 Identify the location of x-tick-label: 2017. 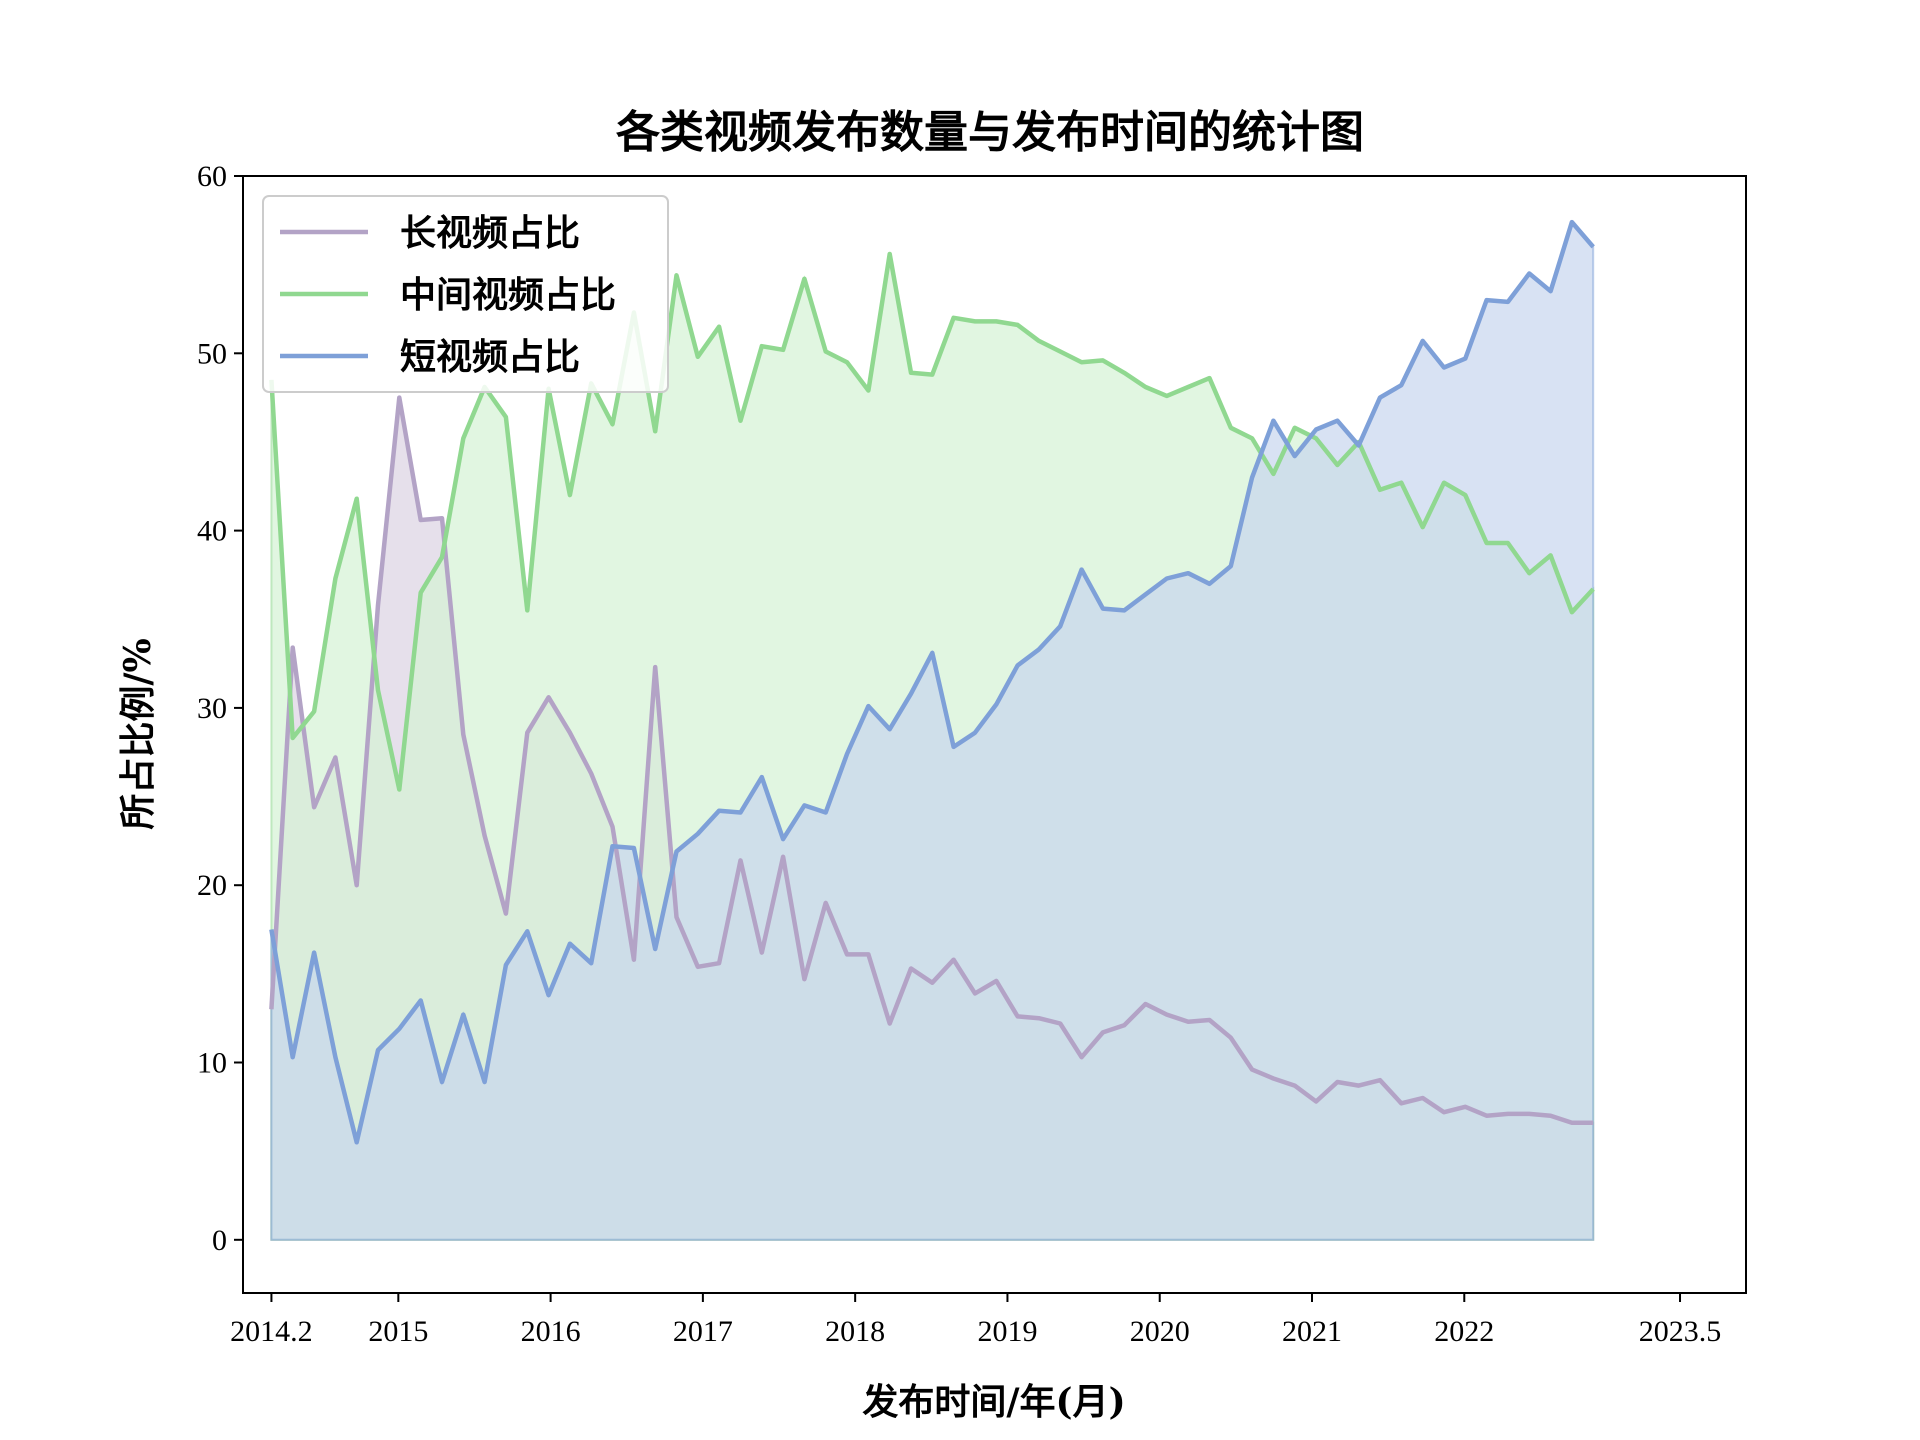
(703, 1331).